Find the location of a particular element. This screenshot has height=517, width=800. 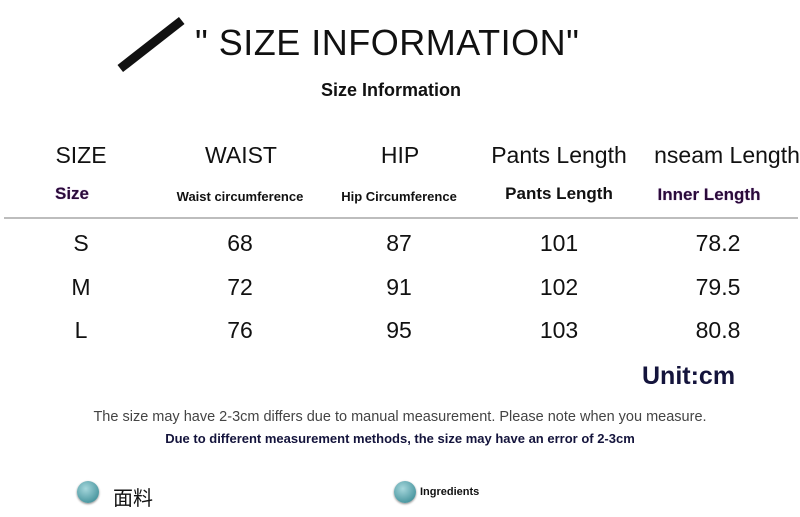

cell-size: L is located at coordinates (81, 330).